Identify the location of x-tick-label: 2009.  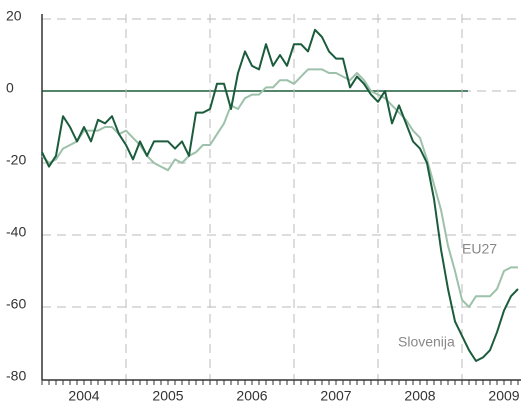
(503, 396).